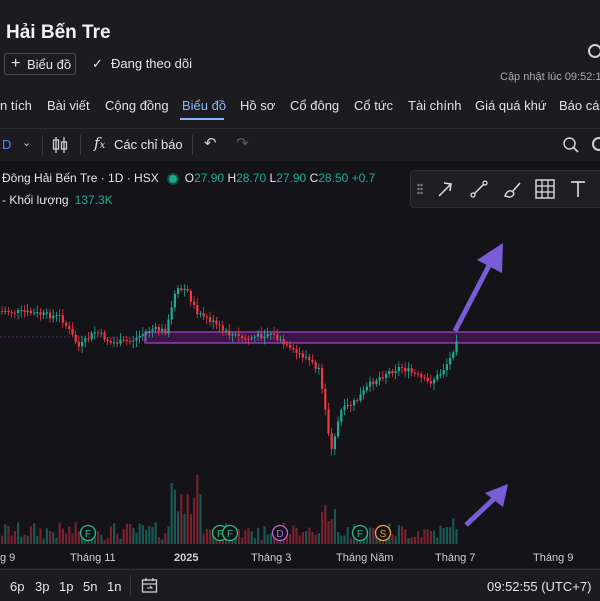  What do you see at coordinates (66, 586) in the screenshot?
I see `range-1p: 1p` at bounding box center [66, 586].